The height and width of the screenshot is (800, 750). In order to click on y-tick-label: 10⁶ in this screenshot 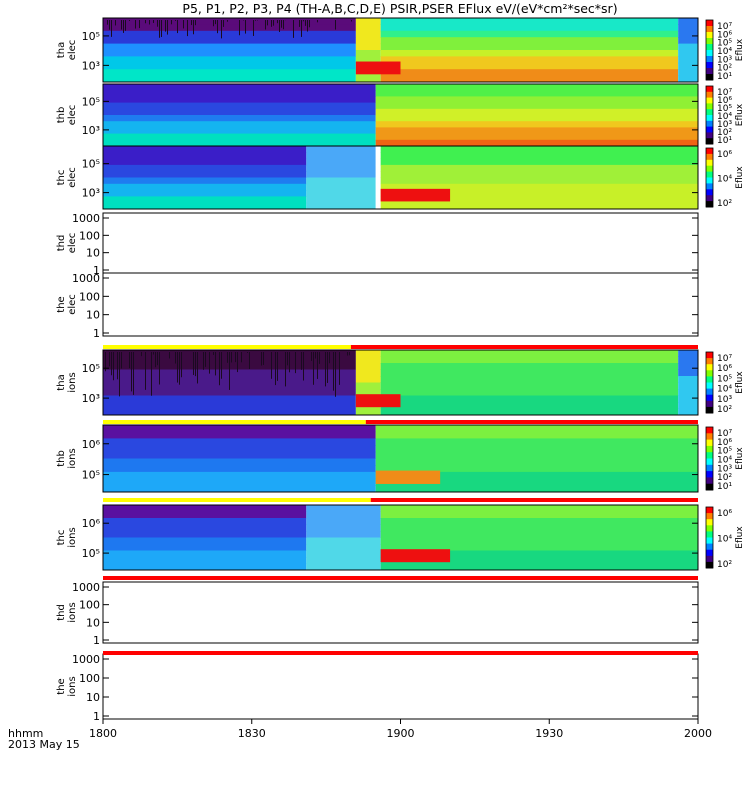, I will do `click(91, 523)`.